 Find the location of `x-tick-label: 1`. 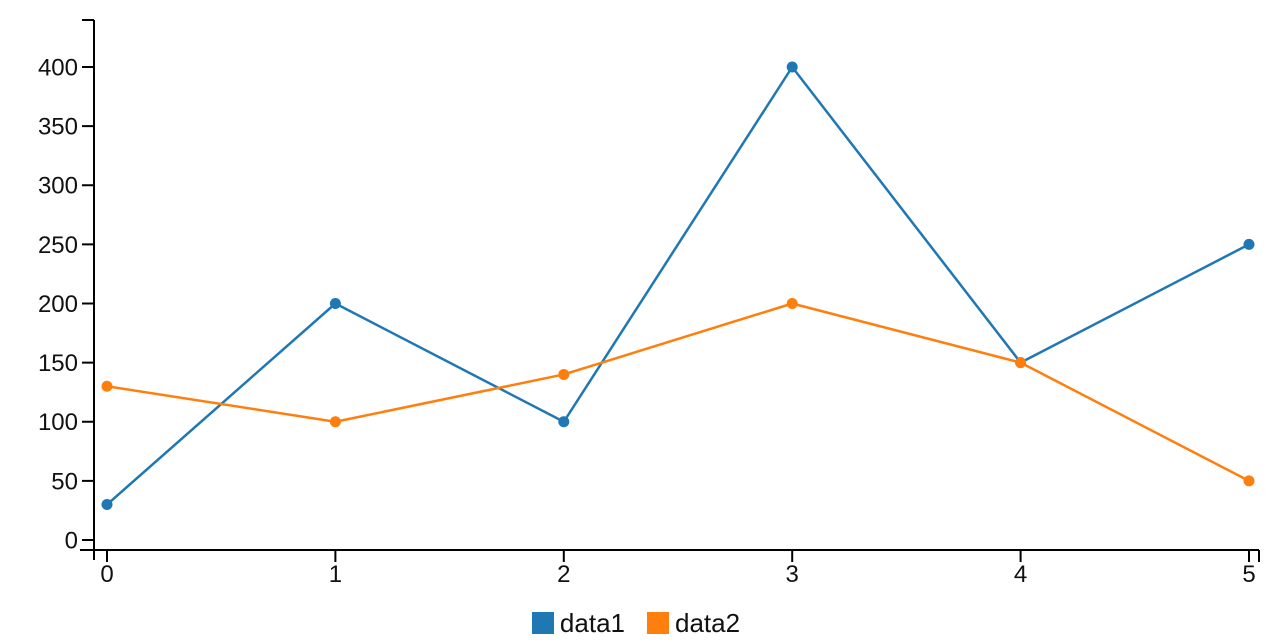

x-tick-label: 1 is located at coordinates (335, 574).